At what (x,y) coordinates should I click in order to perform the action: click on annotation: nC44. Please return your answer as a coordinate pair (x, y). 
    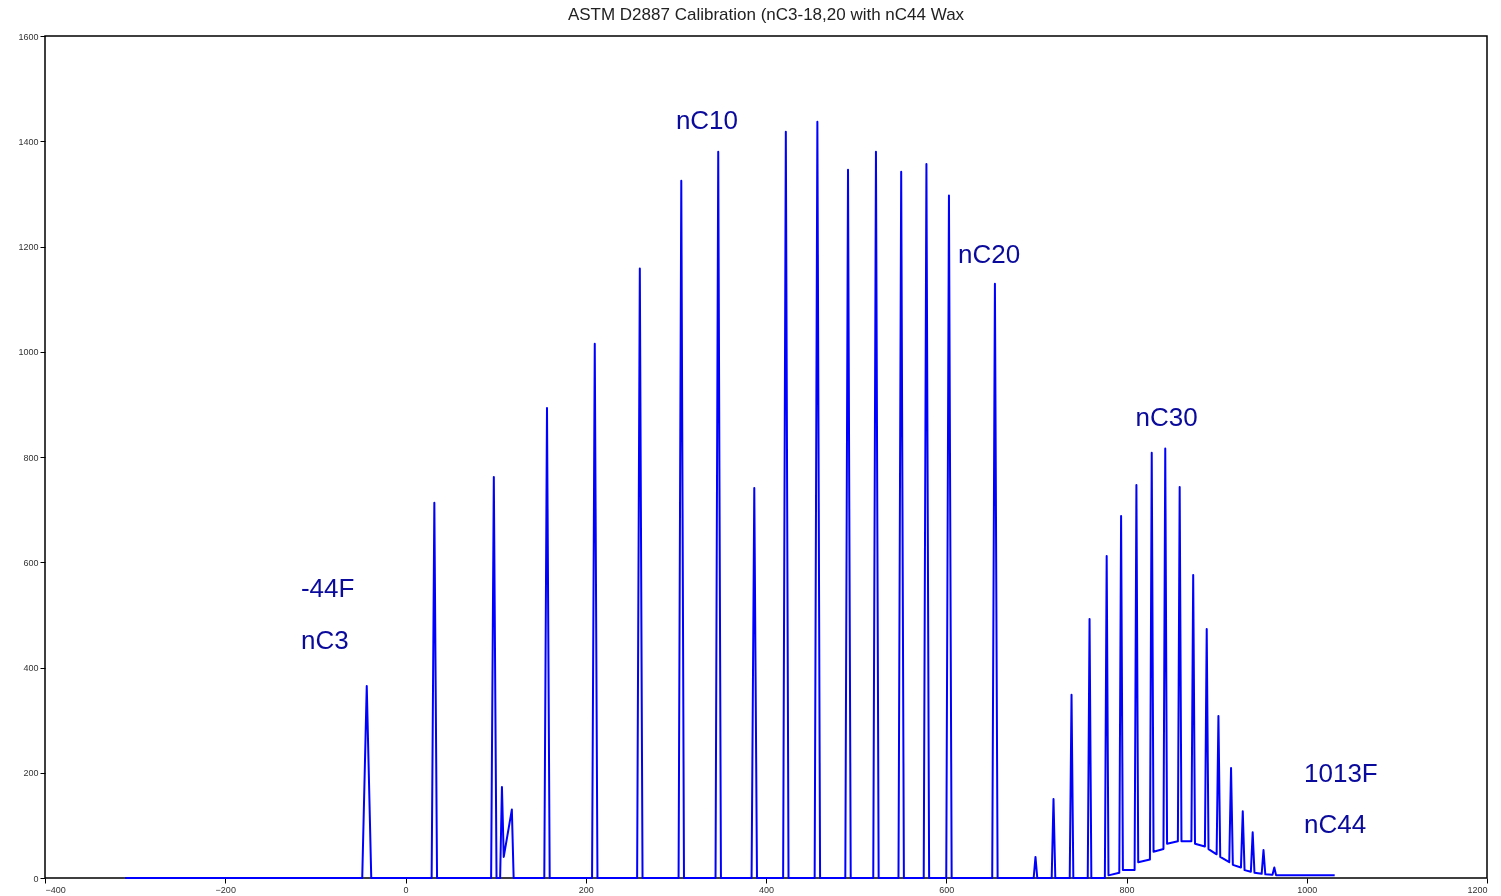
    Looking at the image, I should click on (1335, 823).